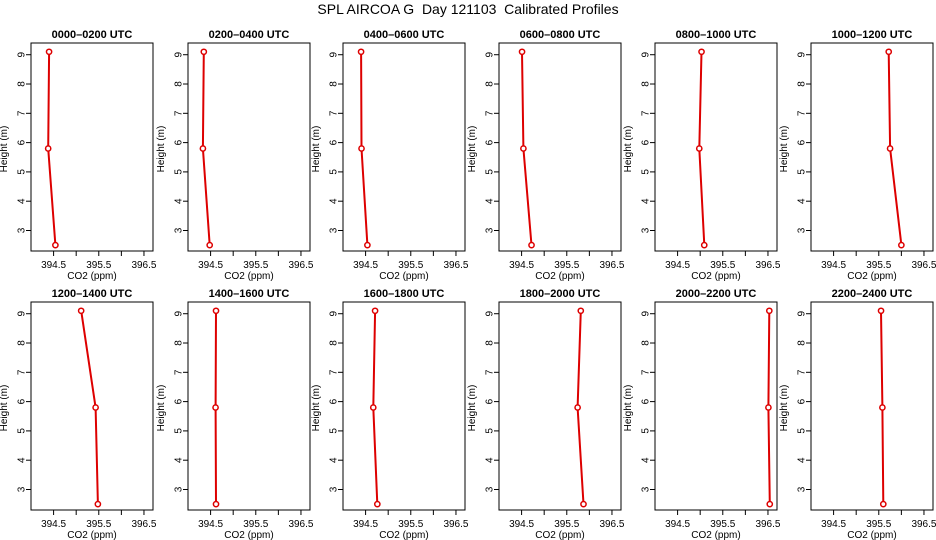 The width and height of the screenshot is (936, 540). I want to click on chart-title: 0600–0800 UTC, so click(560, 35).